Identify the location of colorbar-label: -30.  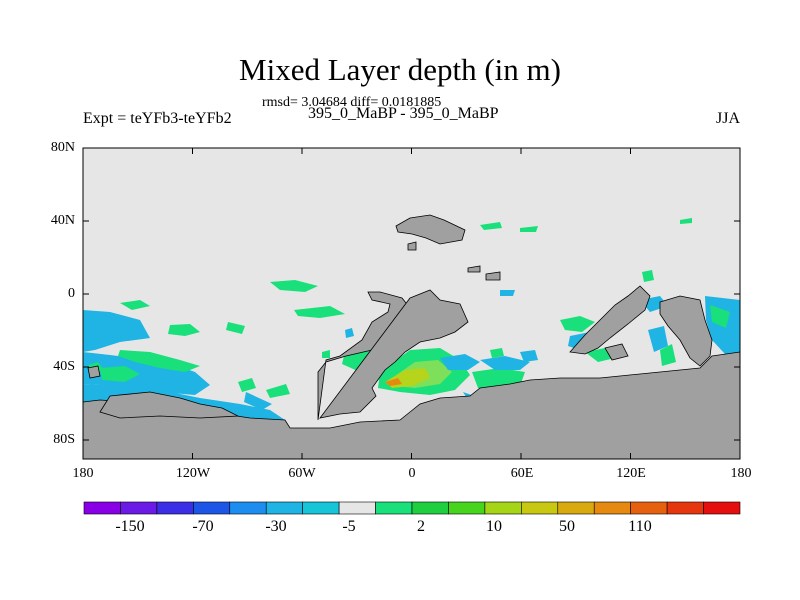
(276, 526).